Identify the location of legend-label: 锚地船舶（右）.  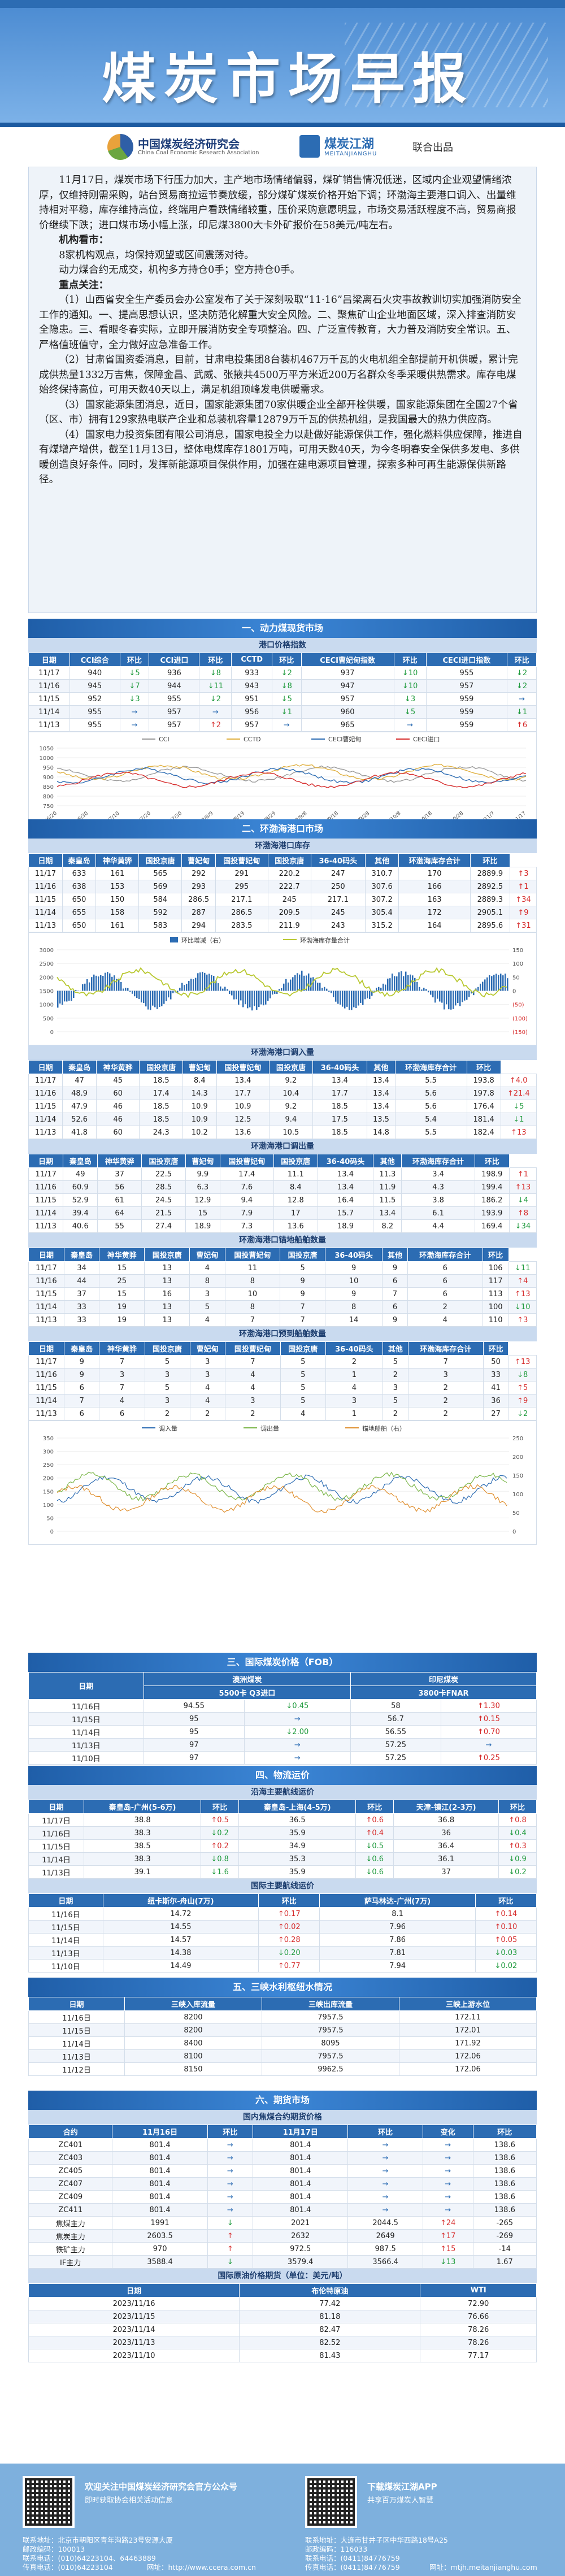
(384, 1428).